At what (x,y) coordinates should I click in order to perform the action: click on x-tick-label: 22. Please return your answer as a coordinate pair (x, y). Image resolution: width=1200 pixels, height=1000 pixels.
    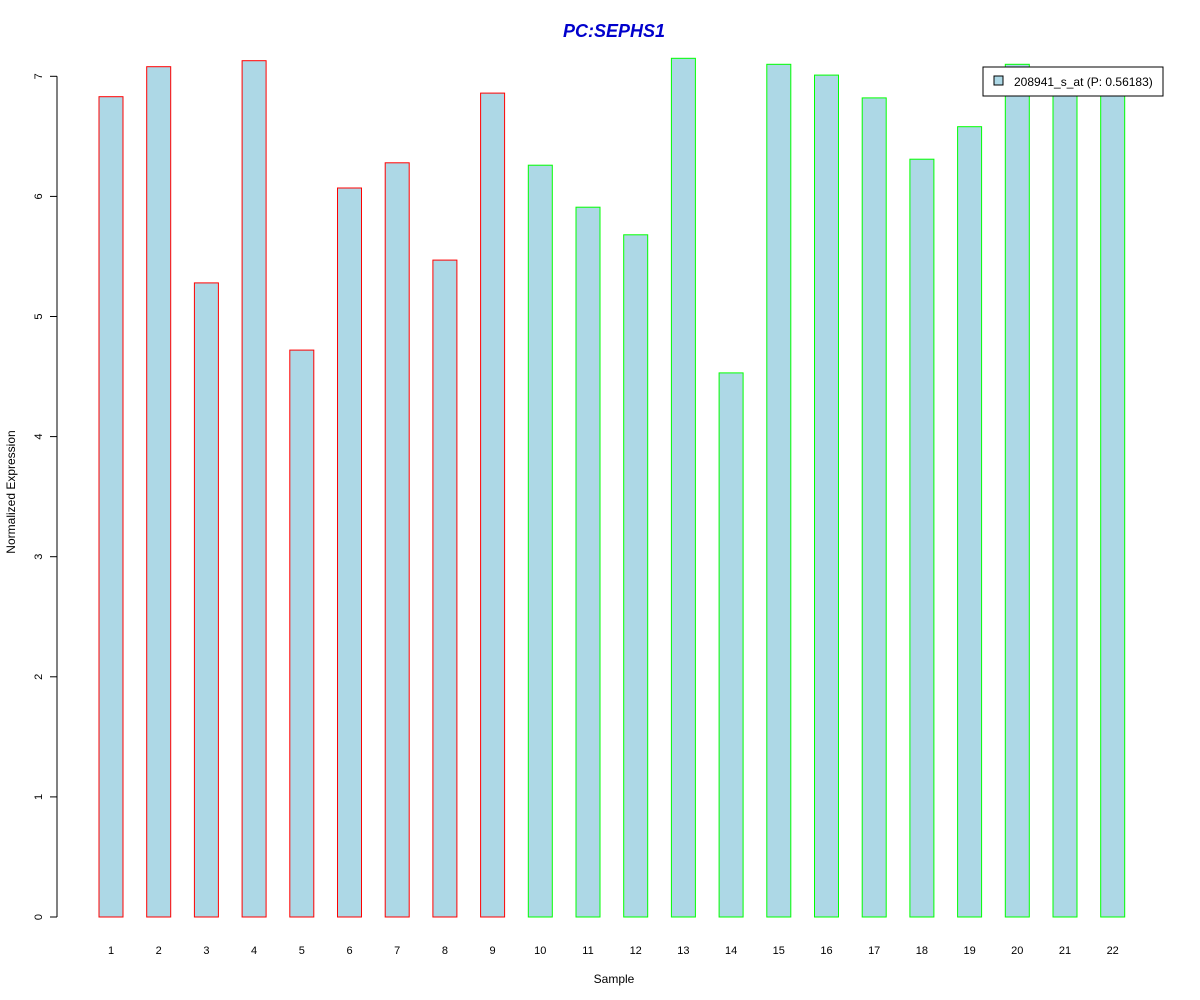
    Looking at the image, I should click on (1113, 951).